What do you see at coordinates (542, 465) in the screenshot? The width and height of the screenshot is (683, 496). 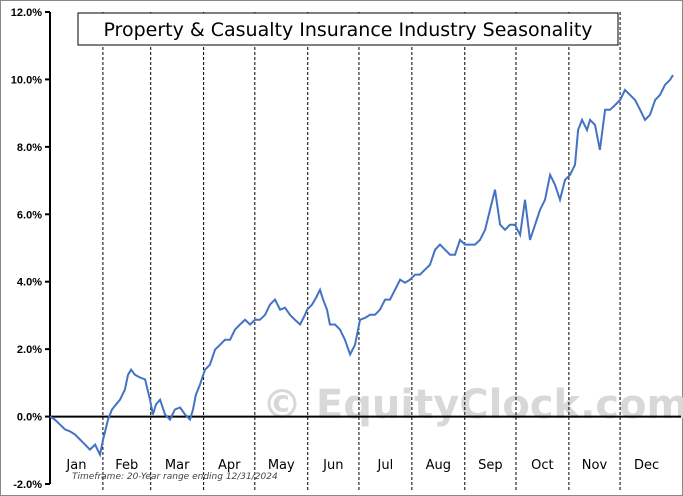 I see `month-label: Oct` at bounding box center [542, 465].